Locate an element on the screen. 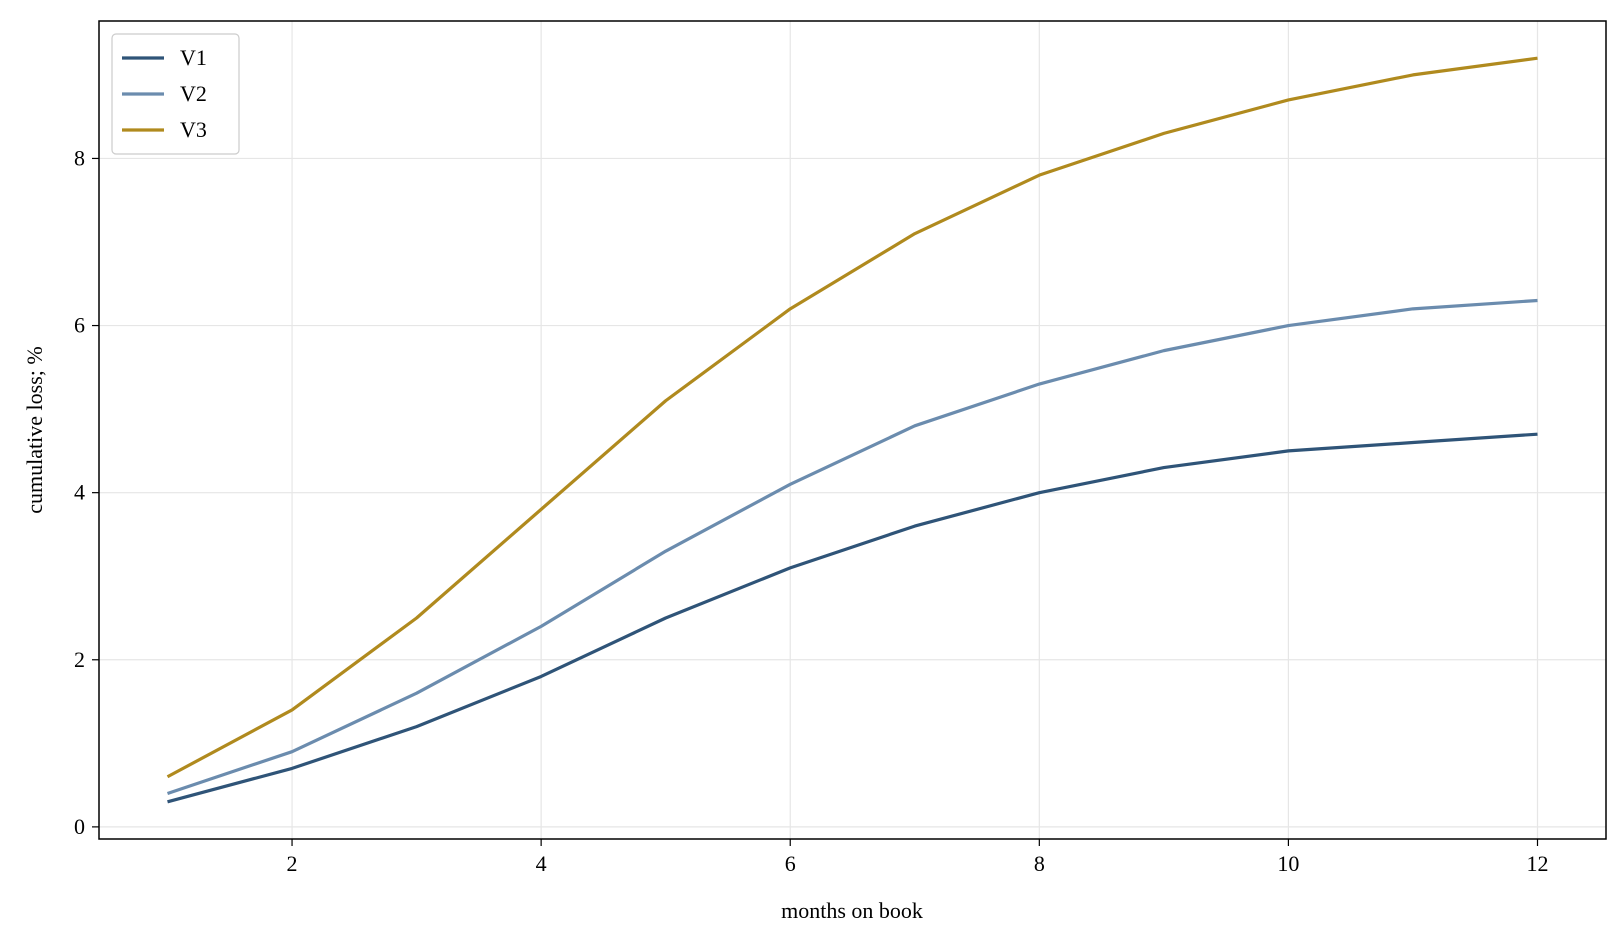  x-tick-label: 12 is located at coordinates (1538, 863).